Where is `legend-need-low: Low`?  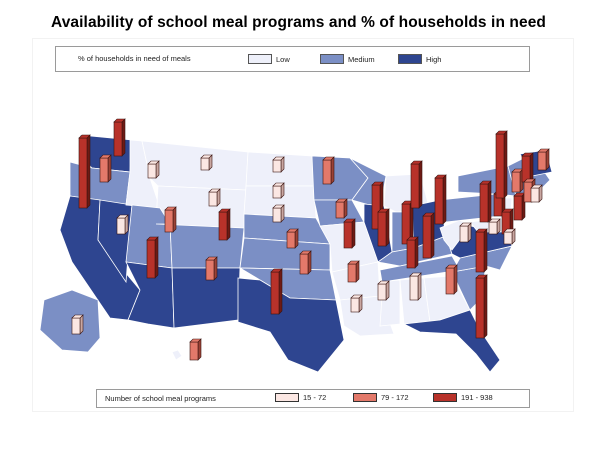
legend-need-low: Low is located at coordinates (269, 59).